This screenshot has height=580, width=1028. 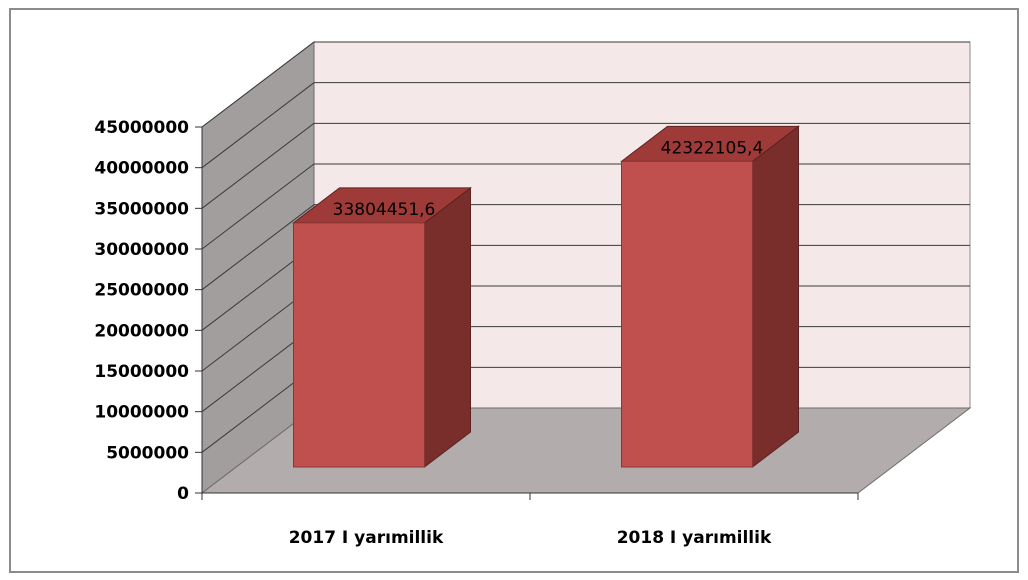 What do you see at coordinates (141, 331) in the screenshot?
I see `y-tick-label: 20000000` at bounding box center [141, 331].